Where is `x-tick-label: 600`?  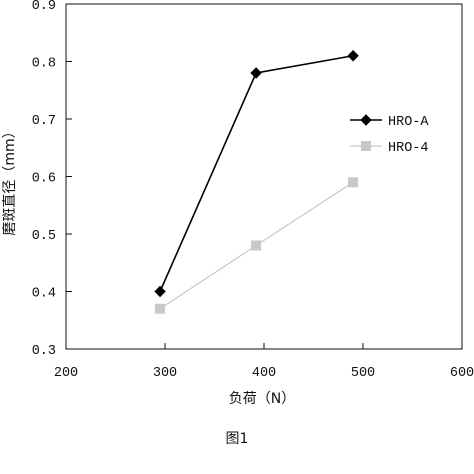
x-tick-label: 600 is located at coordinates (462, 373).